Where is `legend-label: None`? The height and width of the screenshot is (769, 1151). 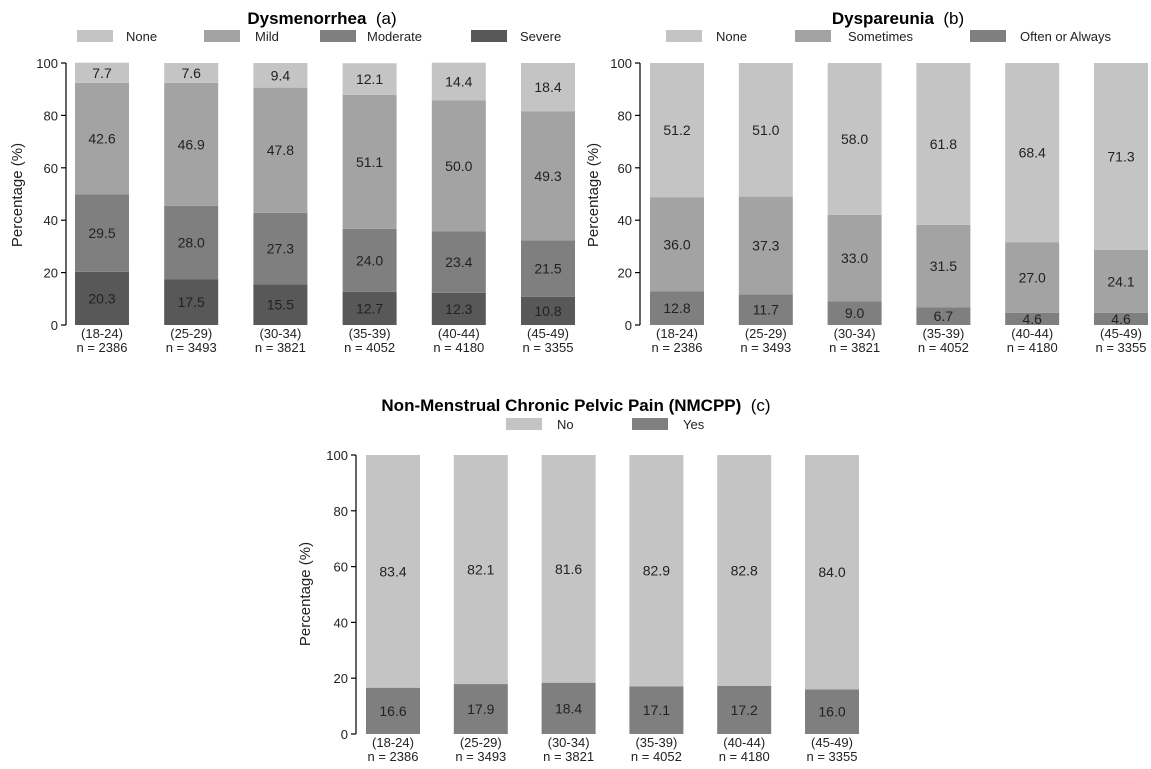
legend-label: None is located at coordinates (731, 36).